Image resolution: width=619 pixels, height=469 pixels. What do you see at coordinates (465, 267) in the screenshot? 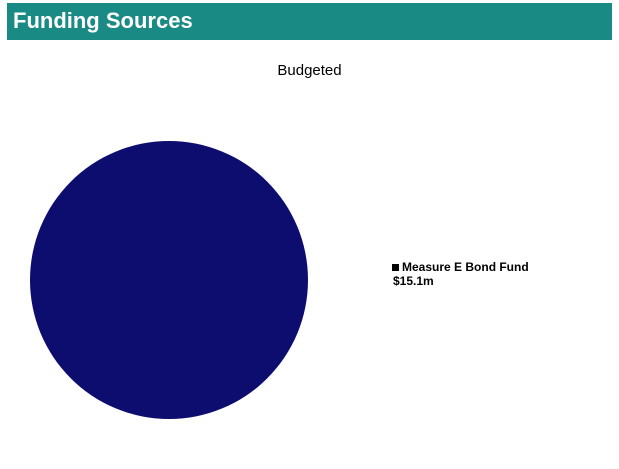
I see `legend-label: Measure E Bond Fund` at bounding box center [465, 267].